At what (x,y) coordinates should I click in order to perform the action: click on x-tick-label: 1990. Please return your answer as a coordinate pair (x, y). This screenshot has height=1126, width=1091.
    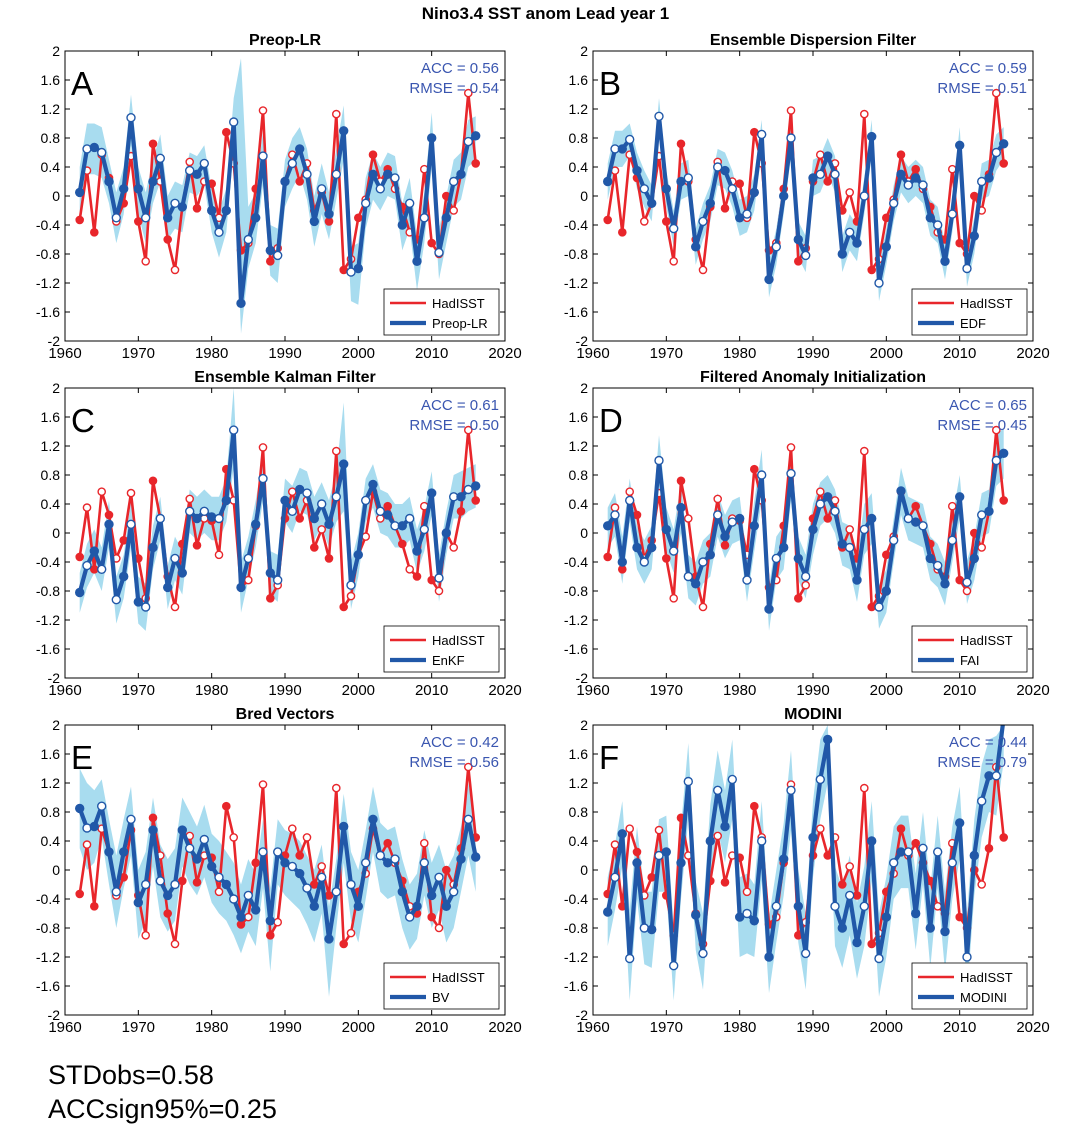
    Looking at the image, I should click on (284, 1027).